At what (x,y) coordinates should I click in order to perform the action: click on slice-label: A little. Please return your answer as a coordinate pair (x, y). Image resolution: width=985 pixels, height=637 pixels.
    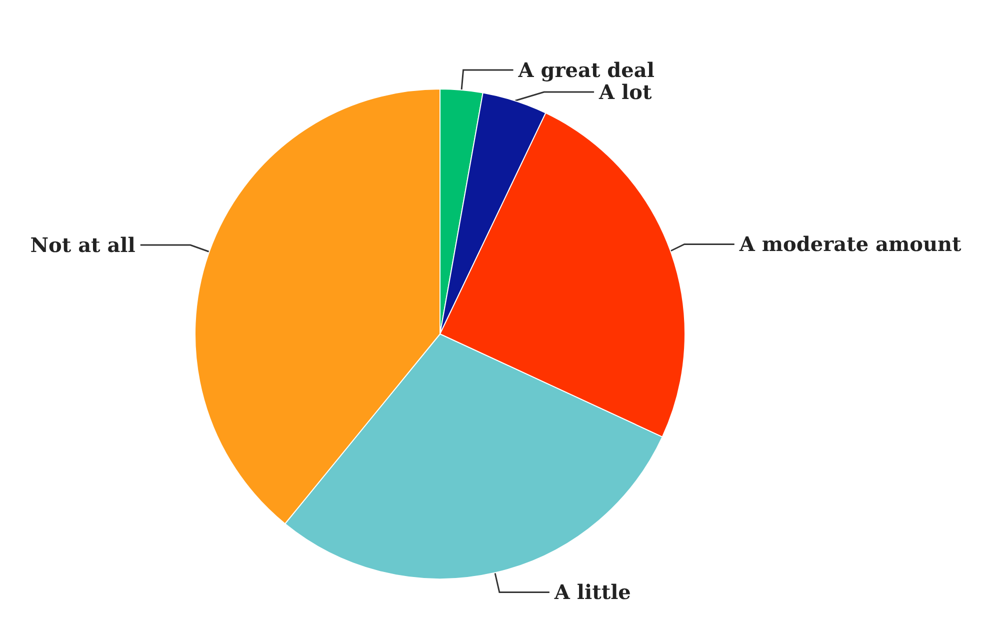
    Looking at the image, I should click on (592, 592).